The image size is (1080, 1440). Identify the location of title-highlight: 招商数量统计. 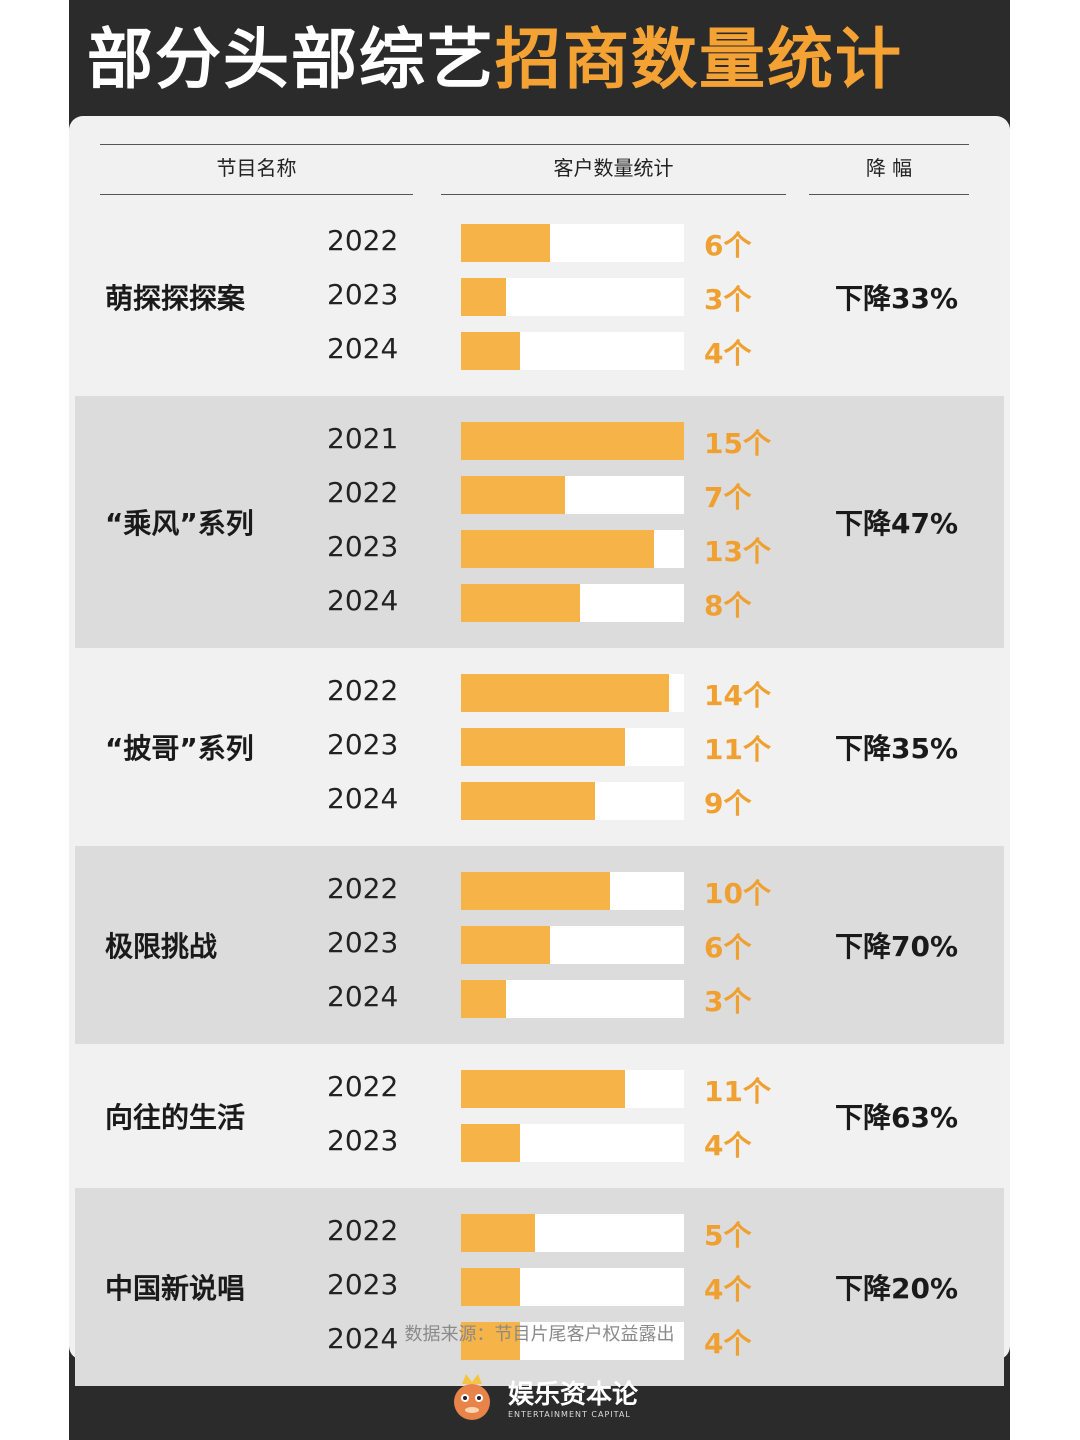
(699, 59).